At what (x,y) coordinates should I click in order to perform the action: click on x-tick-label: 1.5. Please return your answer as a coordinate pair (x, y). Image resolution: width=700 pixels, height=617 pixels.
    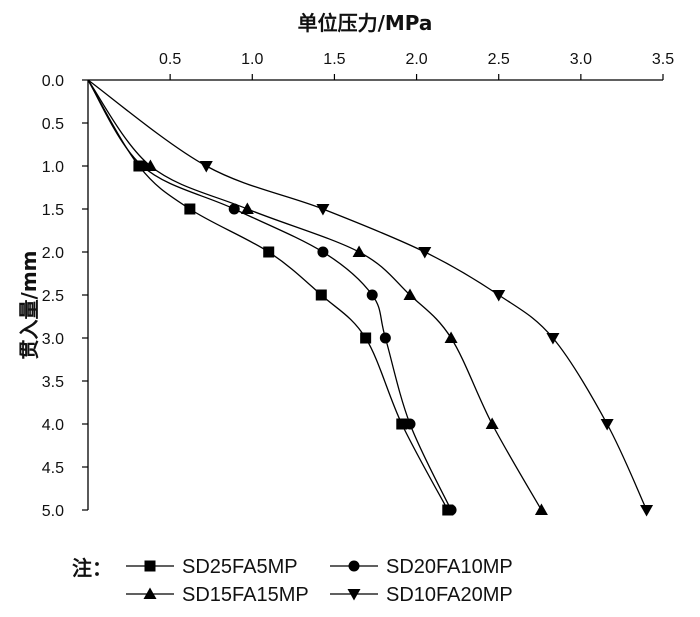
    Looking at the image, I should click on (334, 59).